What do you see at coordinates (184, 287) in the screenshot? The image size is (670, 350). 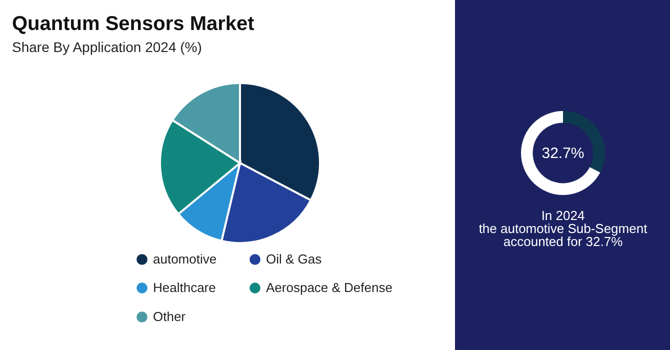 I see `legend-label: Healthcare` at bounding box center [184, 287].